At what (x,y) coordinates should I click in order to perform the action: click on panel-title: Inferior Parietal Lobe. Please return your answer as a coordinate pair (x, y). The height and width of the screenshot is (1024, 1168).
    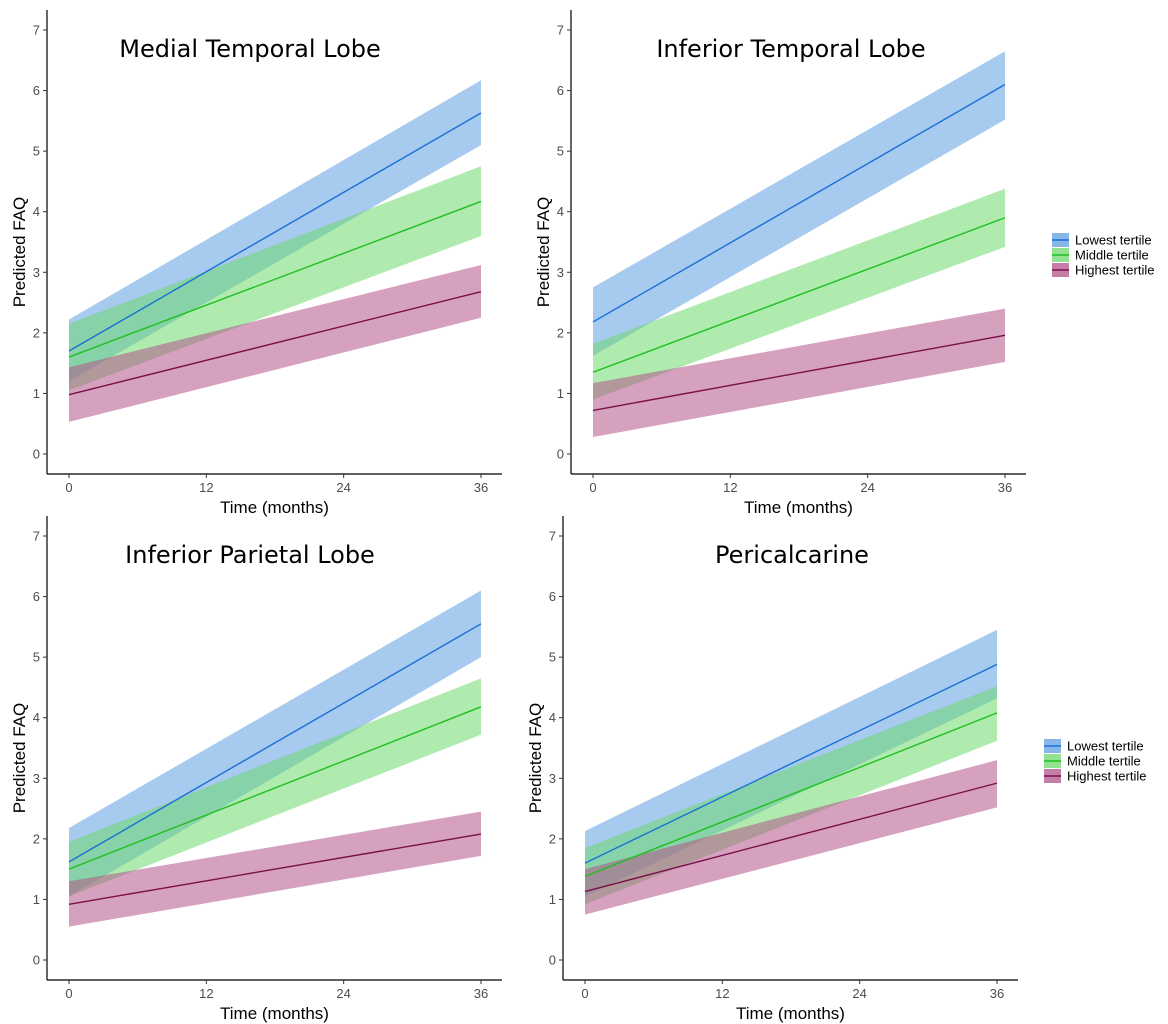
    Looking at the image, I should click on (250, 555).